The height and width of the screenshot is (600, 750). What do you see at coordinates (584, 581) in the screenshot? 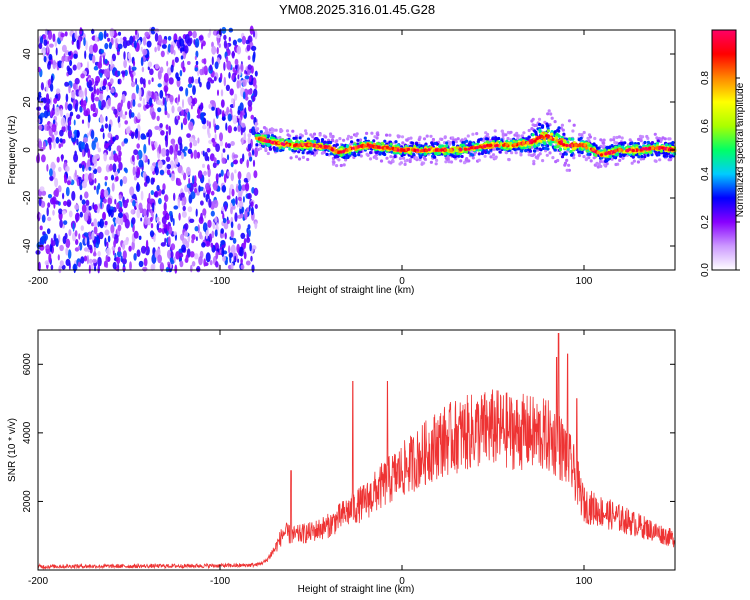
I see `x-tick-label: 100` at bounding box center [584, 581].